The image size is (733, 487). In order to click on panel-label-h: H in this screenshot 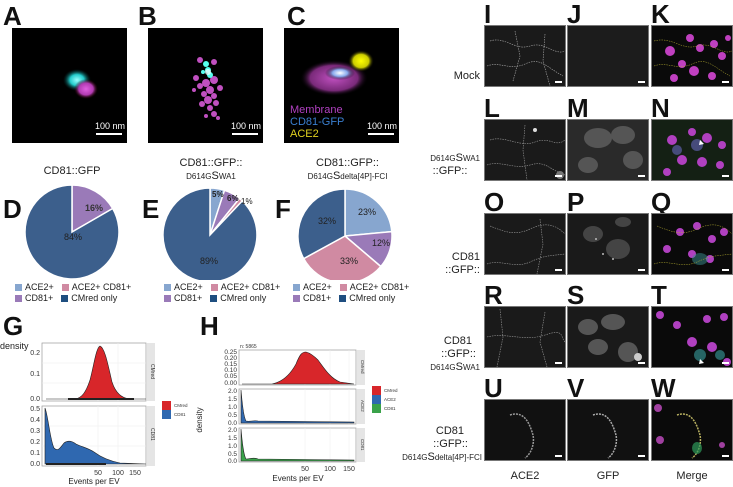, I will do `click(209, 326)`.